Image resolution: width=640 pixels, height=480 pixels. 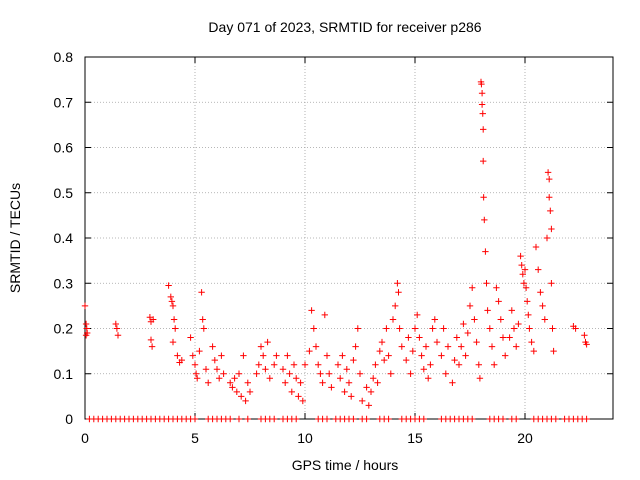 I want to click on y-tick-label: 0.5, so click(x=64, y=193).